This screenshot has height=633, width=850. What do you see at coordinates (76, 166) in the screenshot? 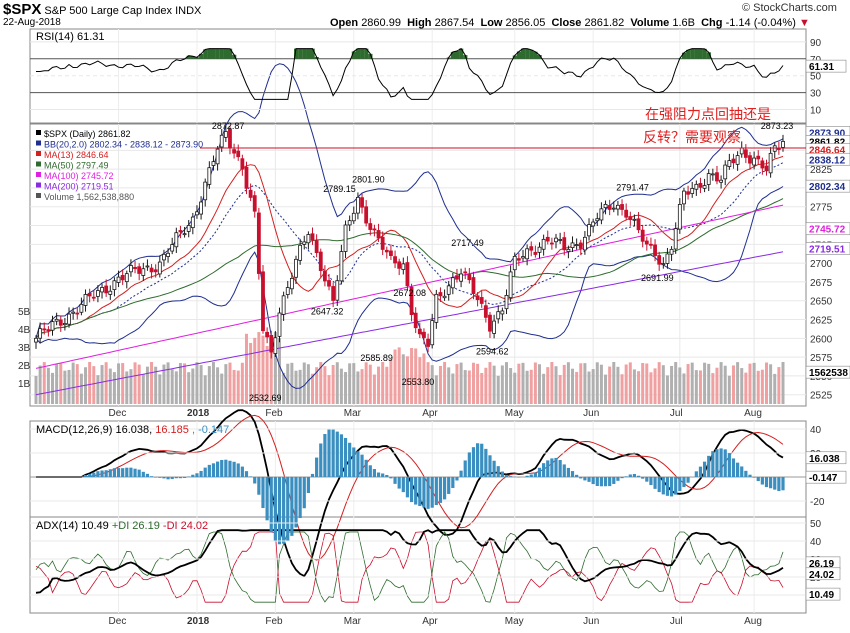
I see `legend-entry: MA(50) 2797.49` at bounding box center [76, 166].